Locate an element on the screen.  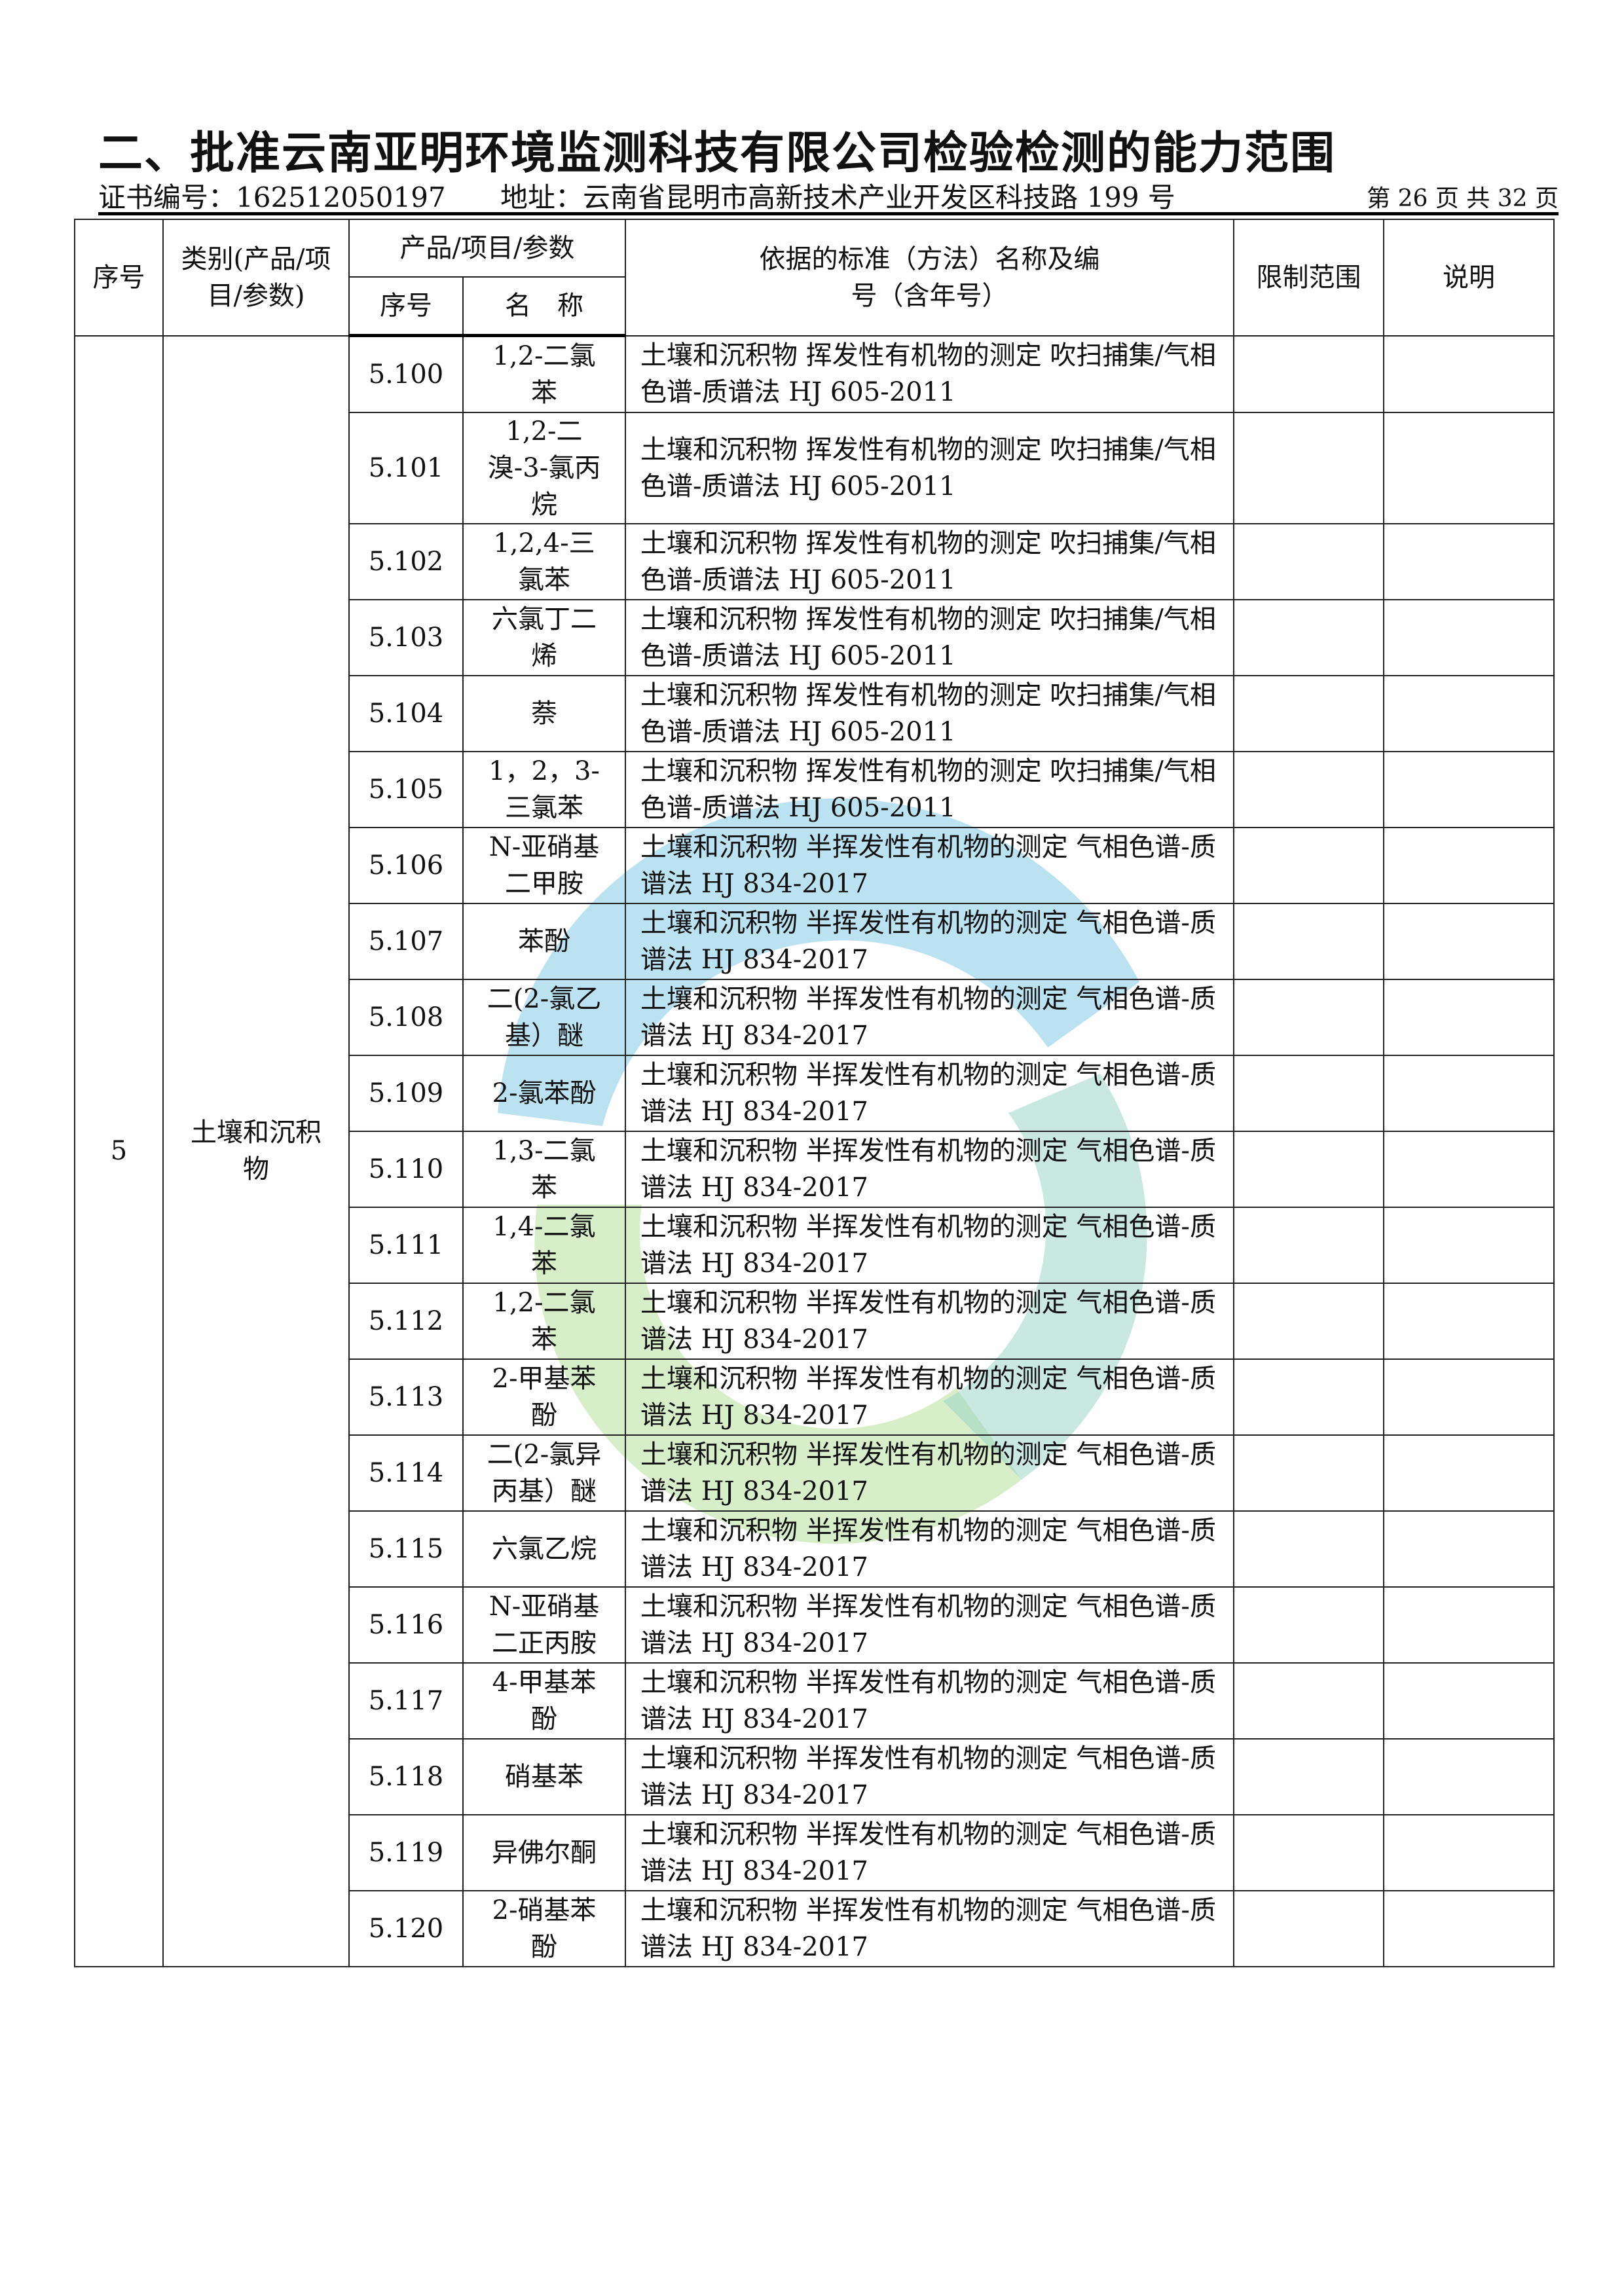
item-number: 5.111 is located at coordinates (406, 1245).